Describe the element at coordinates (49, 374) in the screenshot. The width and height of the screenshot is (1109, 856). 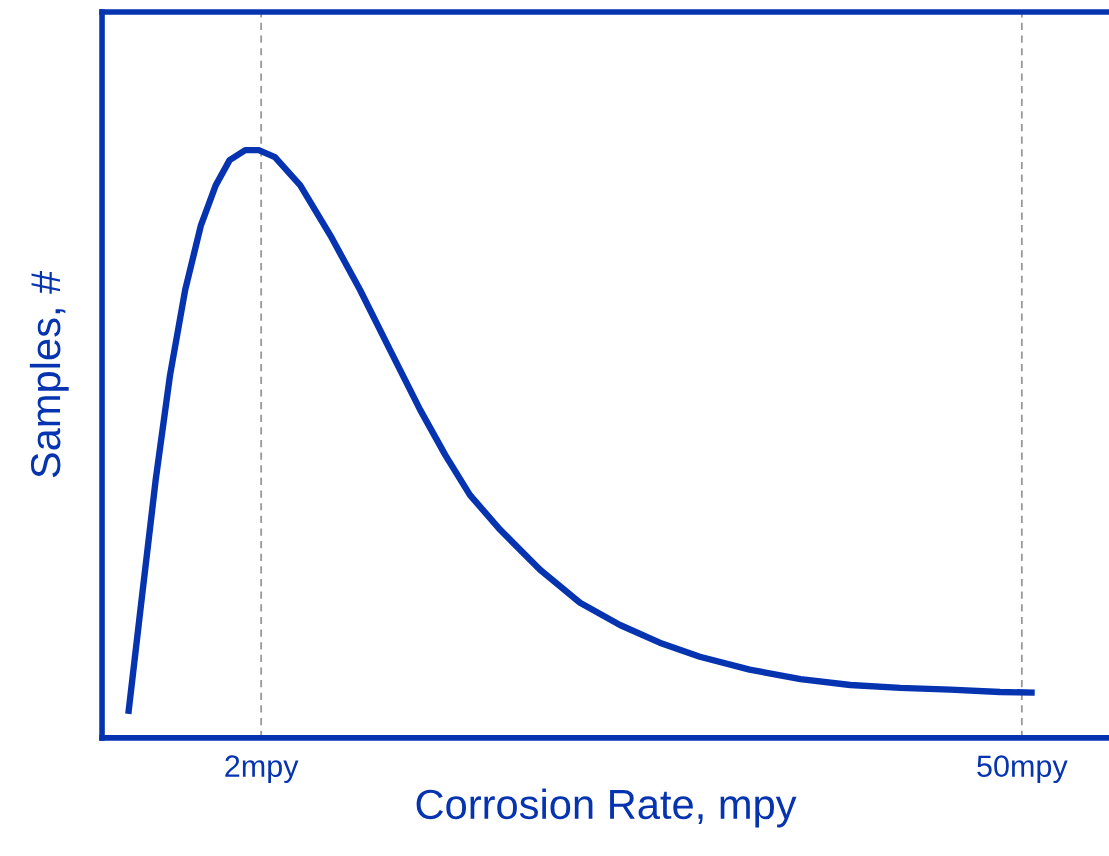
I see `y-axis-title: Samples, #` at that location.